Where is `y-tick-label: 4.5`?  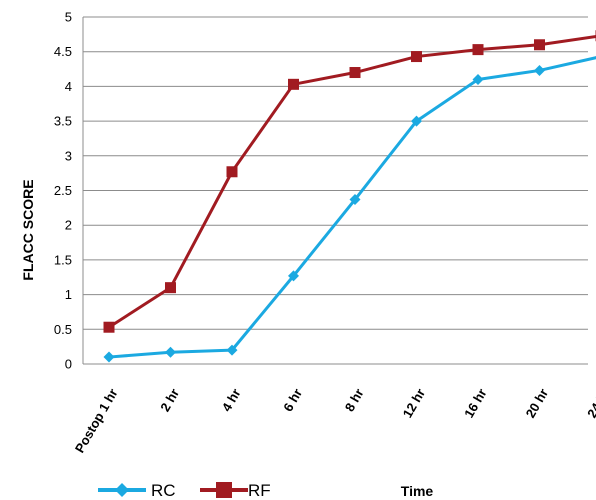 y-tick-label: 4.5 is located at coordinates (63, 51).